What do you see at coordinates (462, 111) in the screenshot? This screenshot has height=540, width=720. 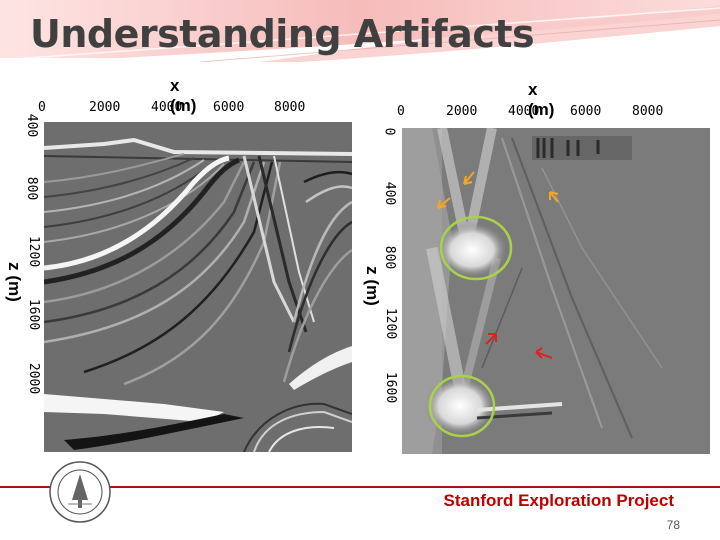 I see `right-x-tick: 2000` at bounding box center [462, 111].